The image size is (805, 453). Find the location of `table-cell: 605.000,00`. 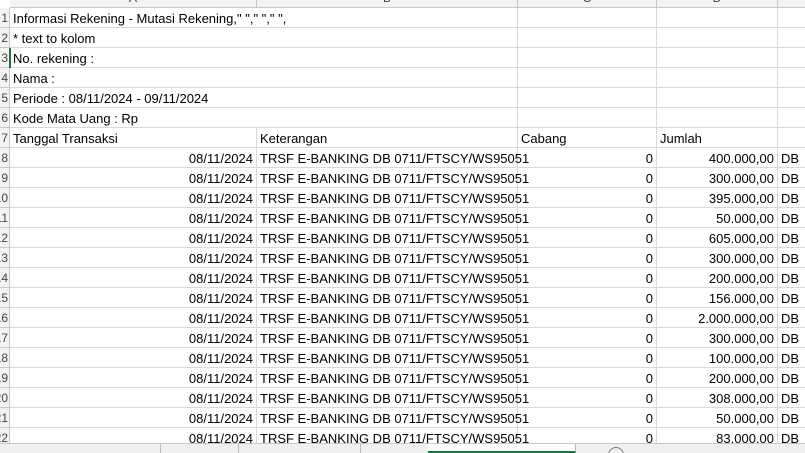

table-cell: 605.000,00 is located at coordinates (717, 238).